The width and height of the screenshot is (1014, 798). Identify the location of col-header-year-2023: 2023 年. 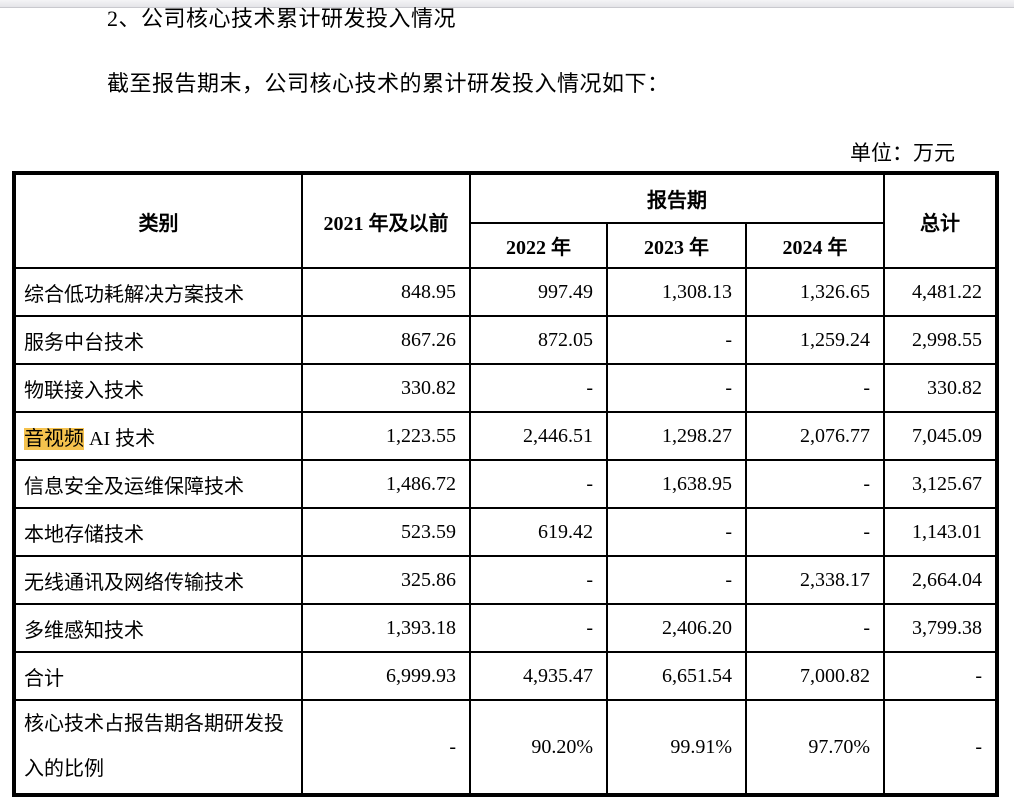
(676, 245).